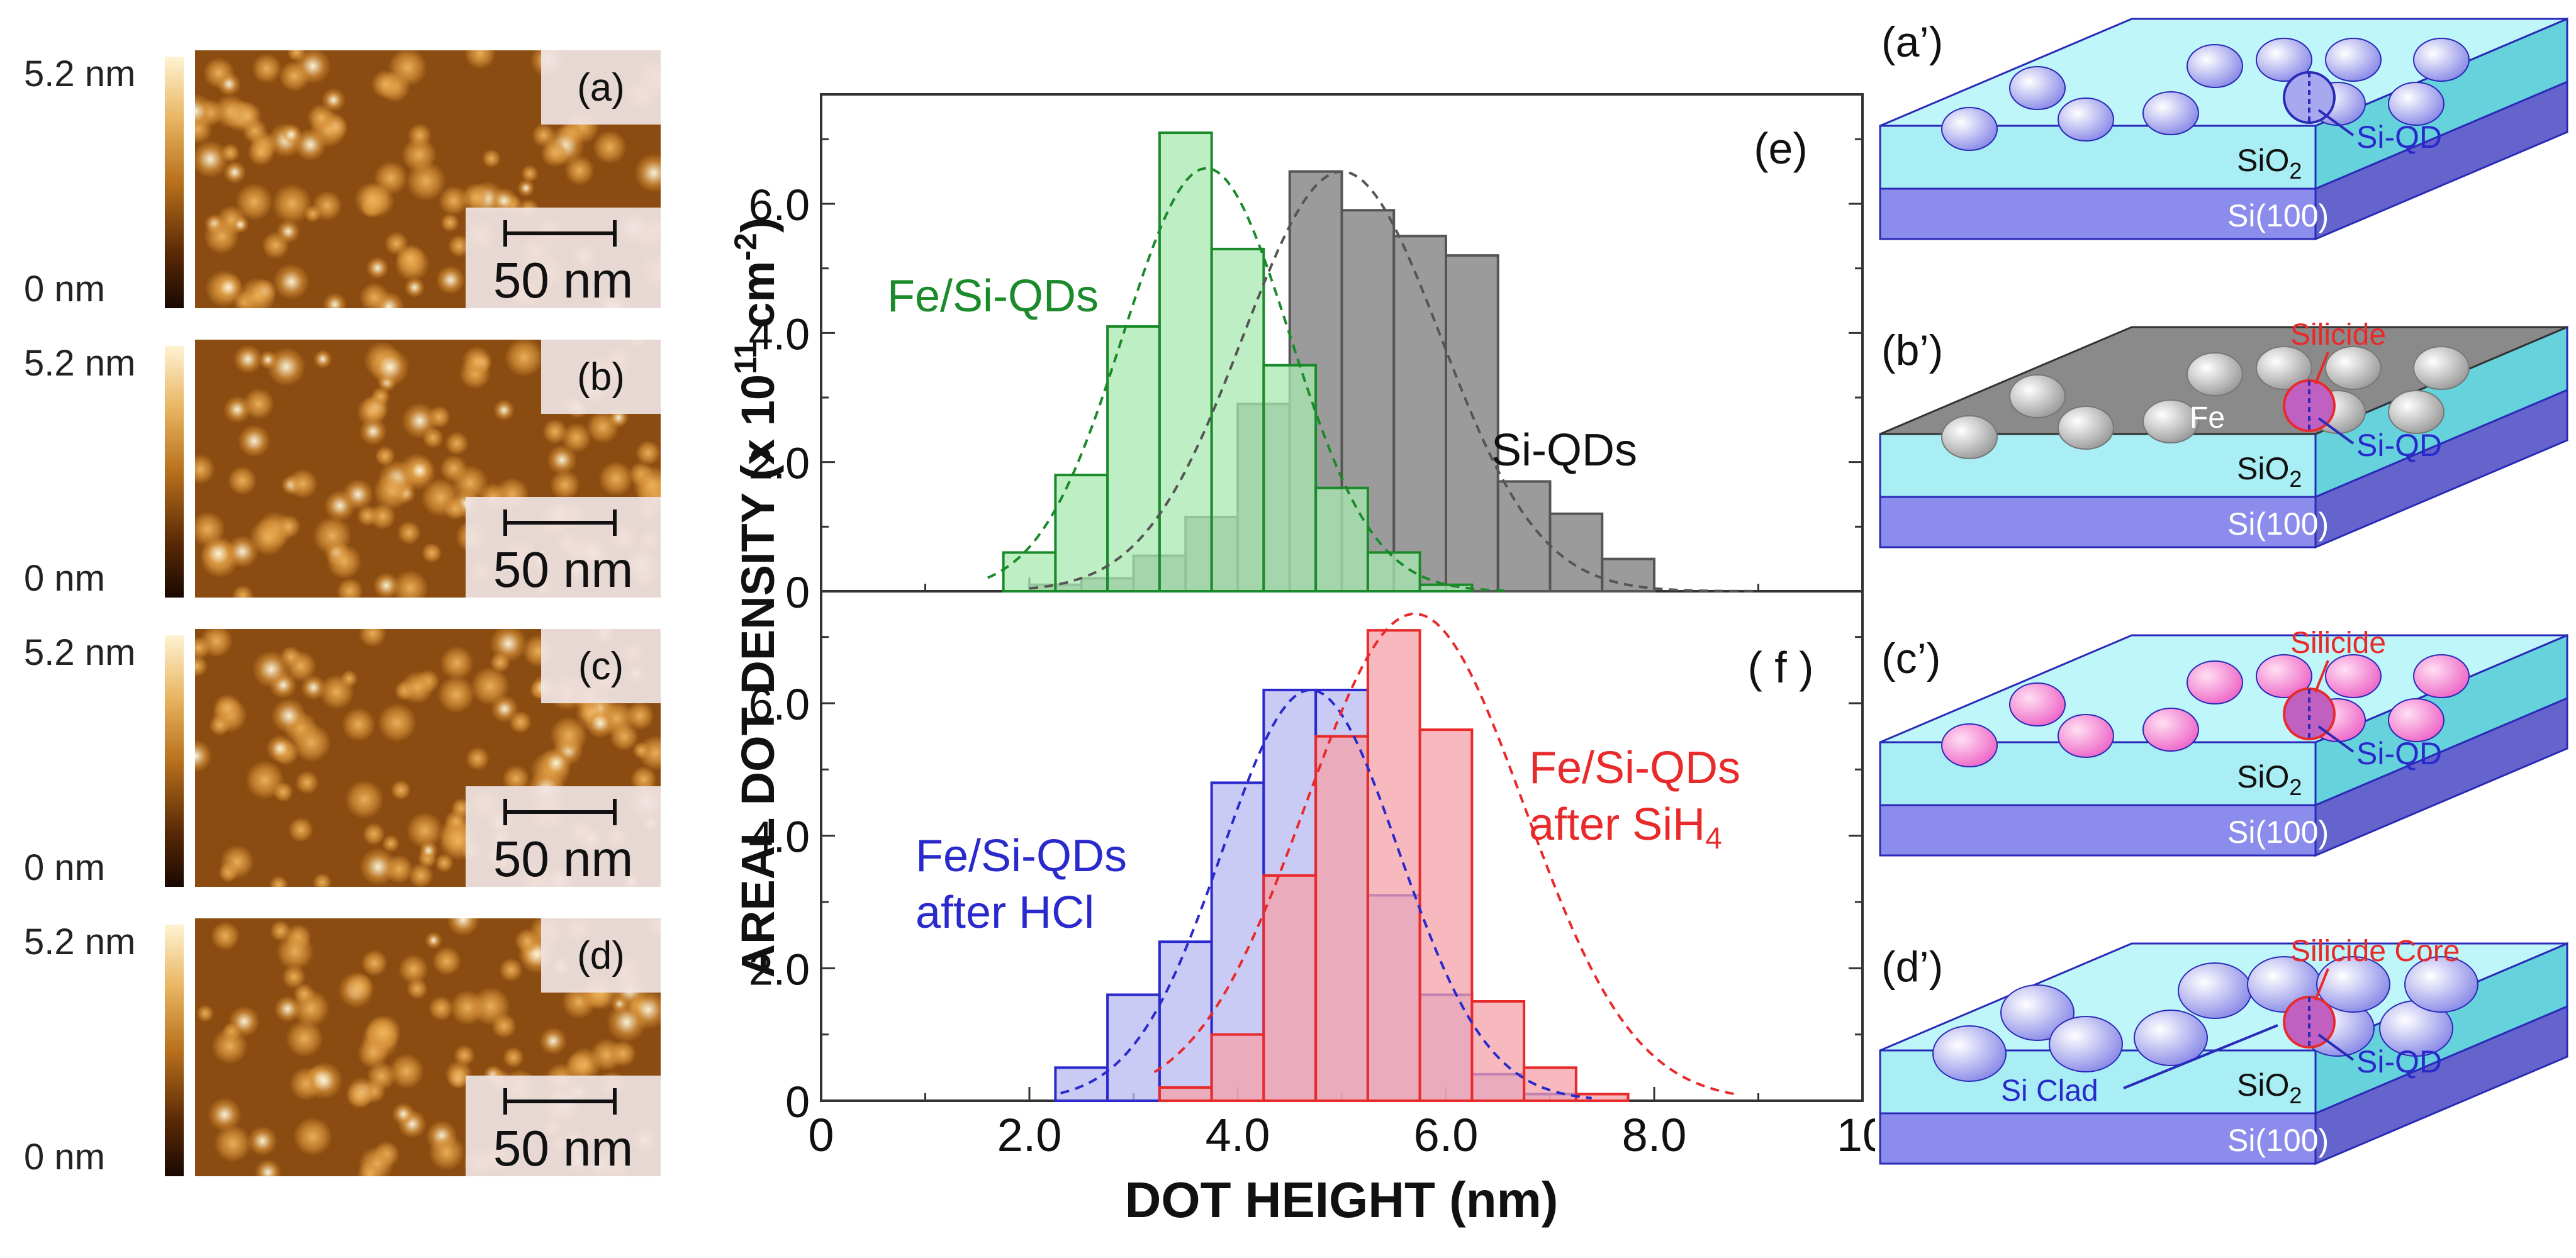  What do you see at coordinates (1445, 854) in the screenshot?
I see `fit-curve-f-s1` at bounding box center [1445, 854].